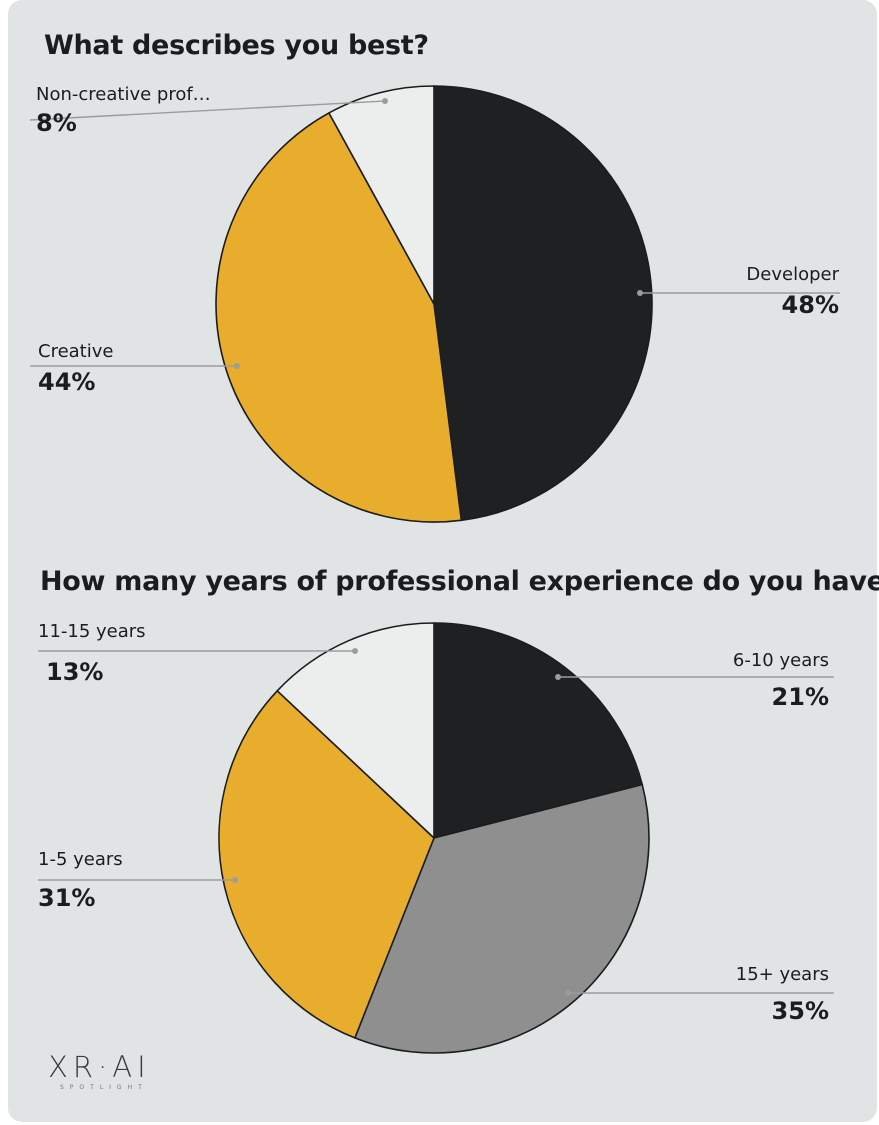 This screenshot has width=879, height=1125. Describe the element at coordinates (80, 880) in the screenshot. I see `slice-label-1-5: 1-5 years 31%` at that location.